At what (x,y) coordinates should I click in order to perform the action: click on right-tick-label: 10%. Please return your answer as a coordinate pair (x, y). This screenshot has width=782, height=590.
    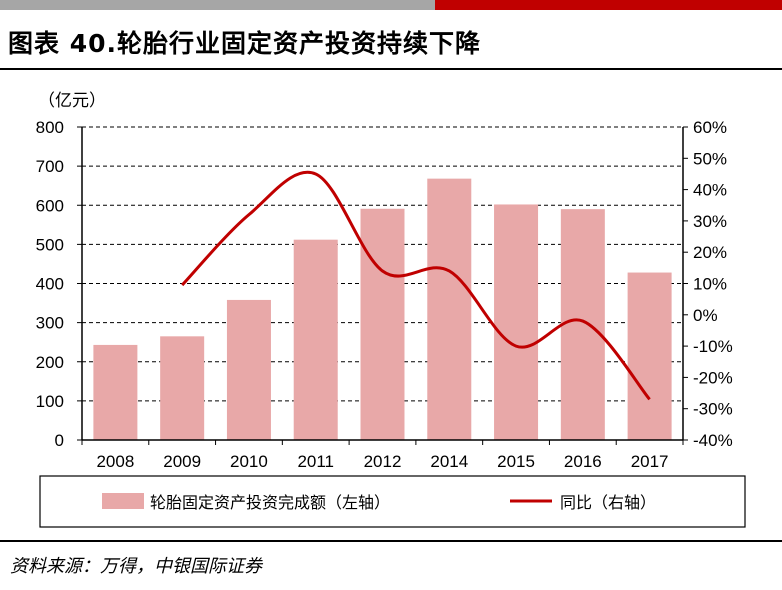
    Looking at the image, I should click on (710, 284).